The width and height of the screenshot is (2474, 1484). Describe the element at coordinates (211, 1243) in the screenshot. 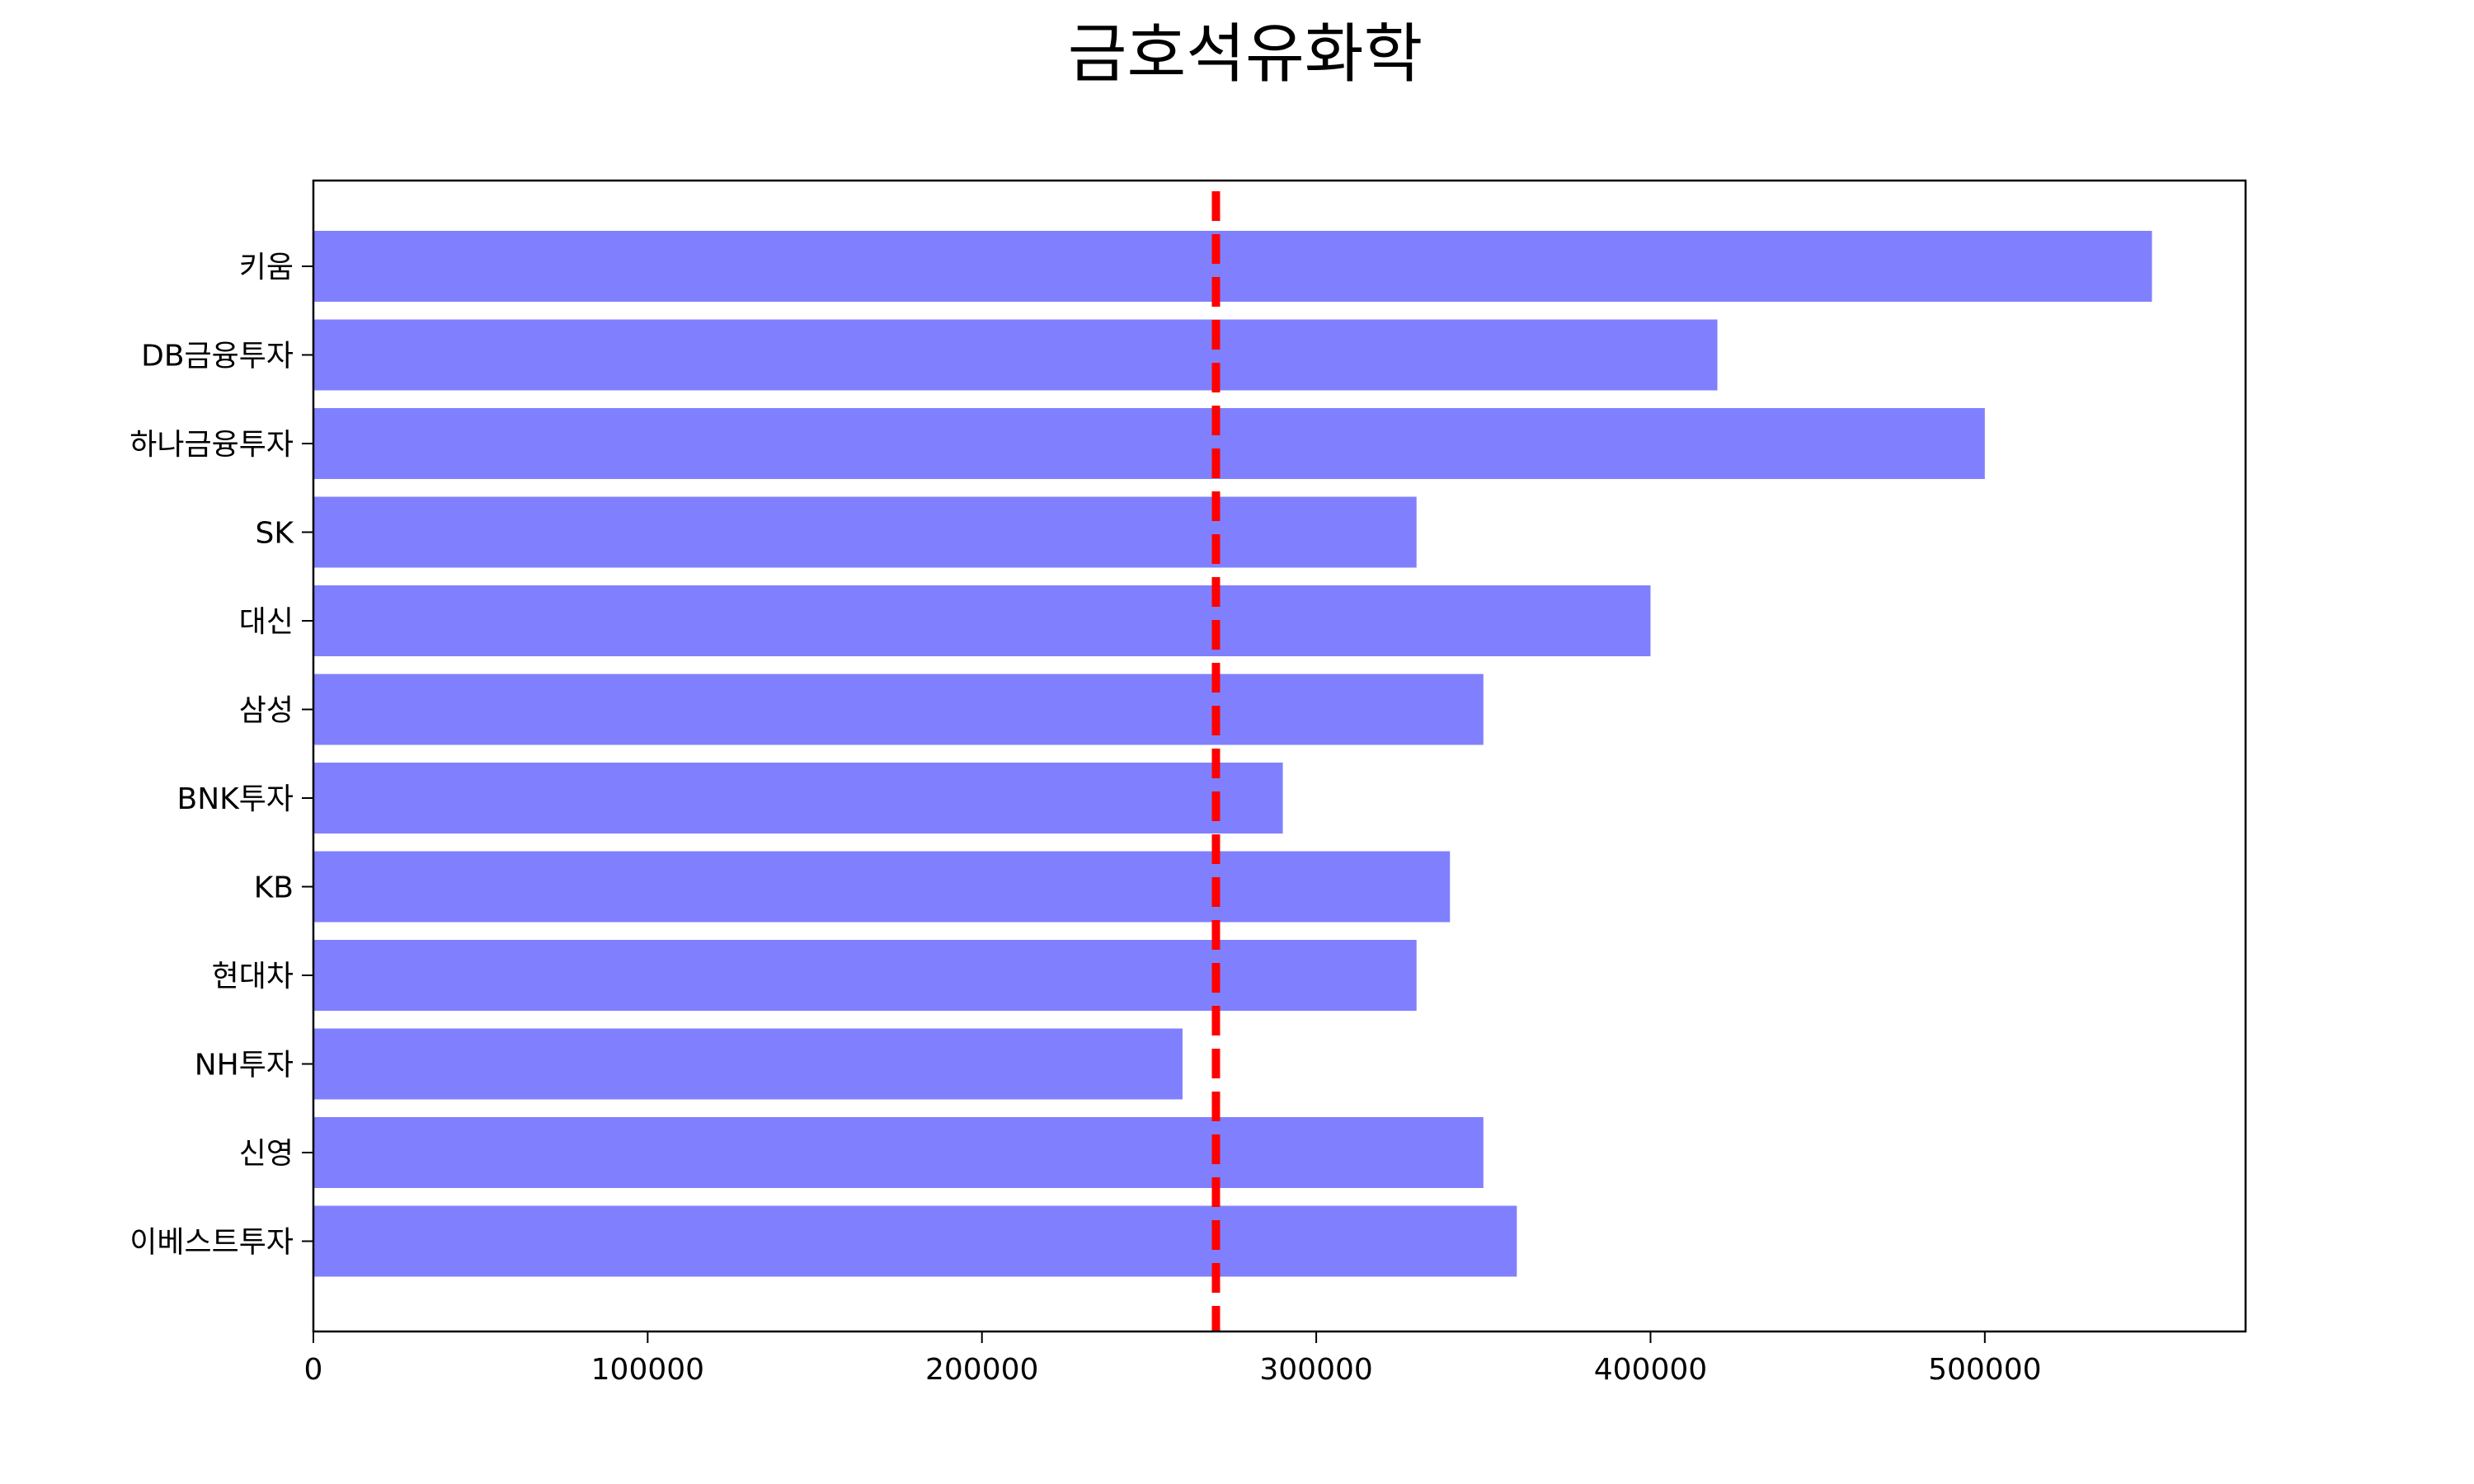

I see `y-tick-label: 이베스트투자` at that location.